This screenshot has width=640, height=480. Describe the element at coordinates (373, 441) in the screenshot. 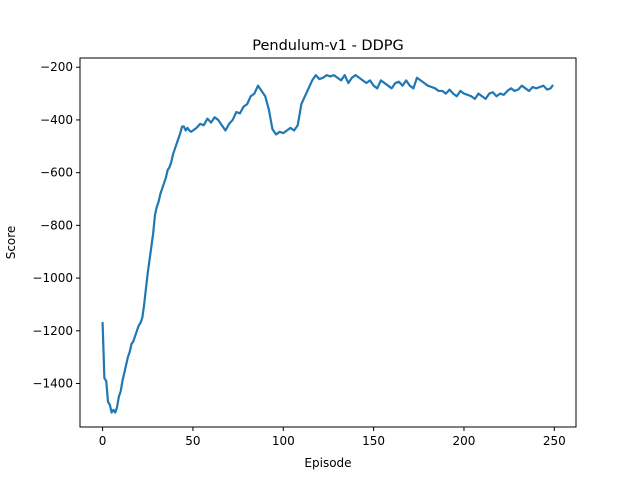

I see `x-tick-label: 150` at that location.